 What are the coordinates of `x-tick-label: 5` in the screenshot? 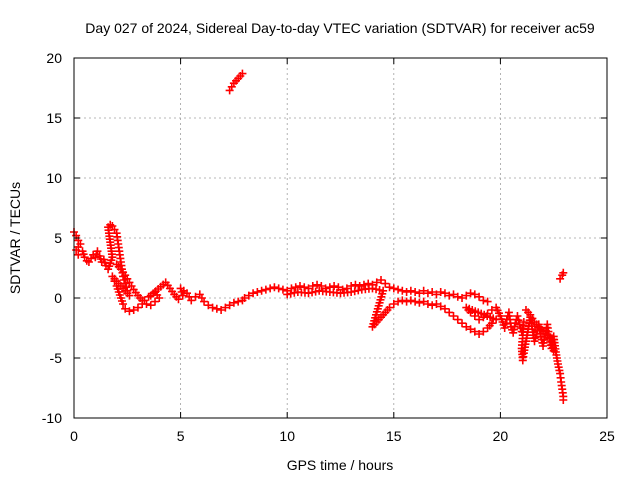 It's located at (181, 436).